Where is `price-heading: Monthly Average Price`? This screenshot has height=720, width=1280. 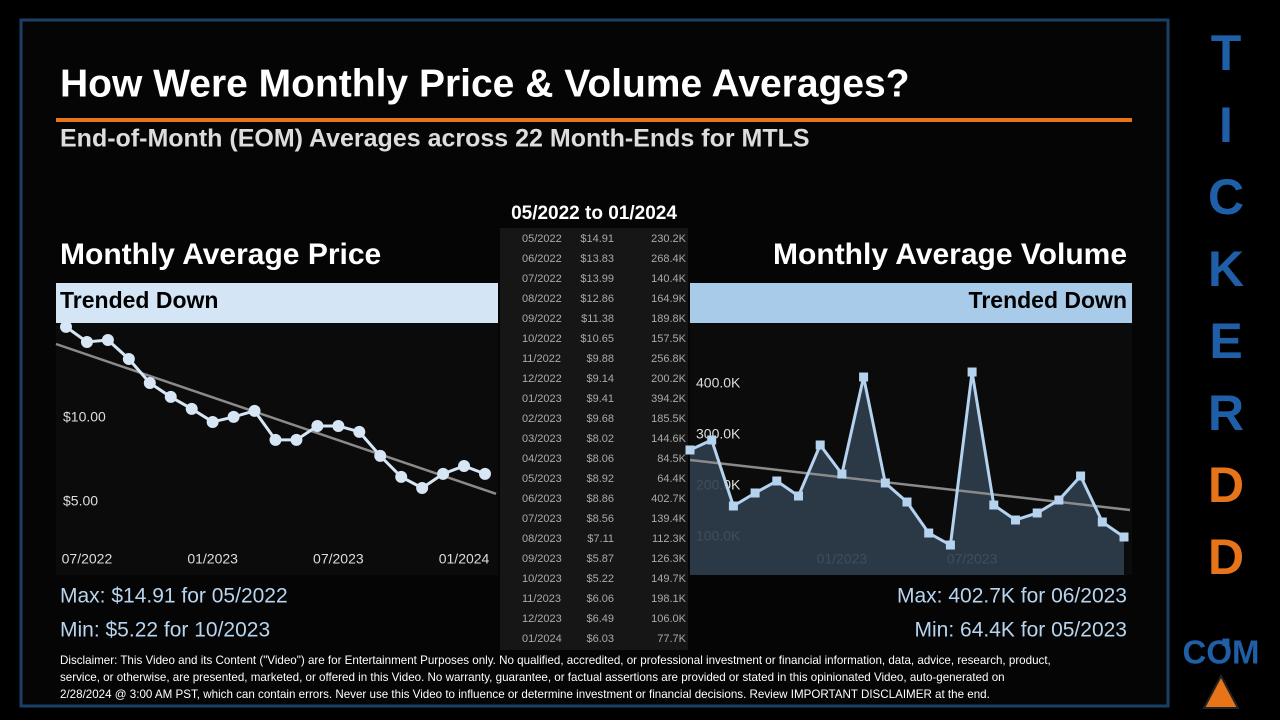 price-heading: Monthly Average Price is located at coordinates (220, 254).